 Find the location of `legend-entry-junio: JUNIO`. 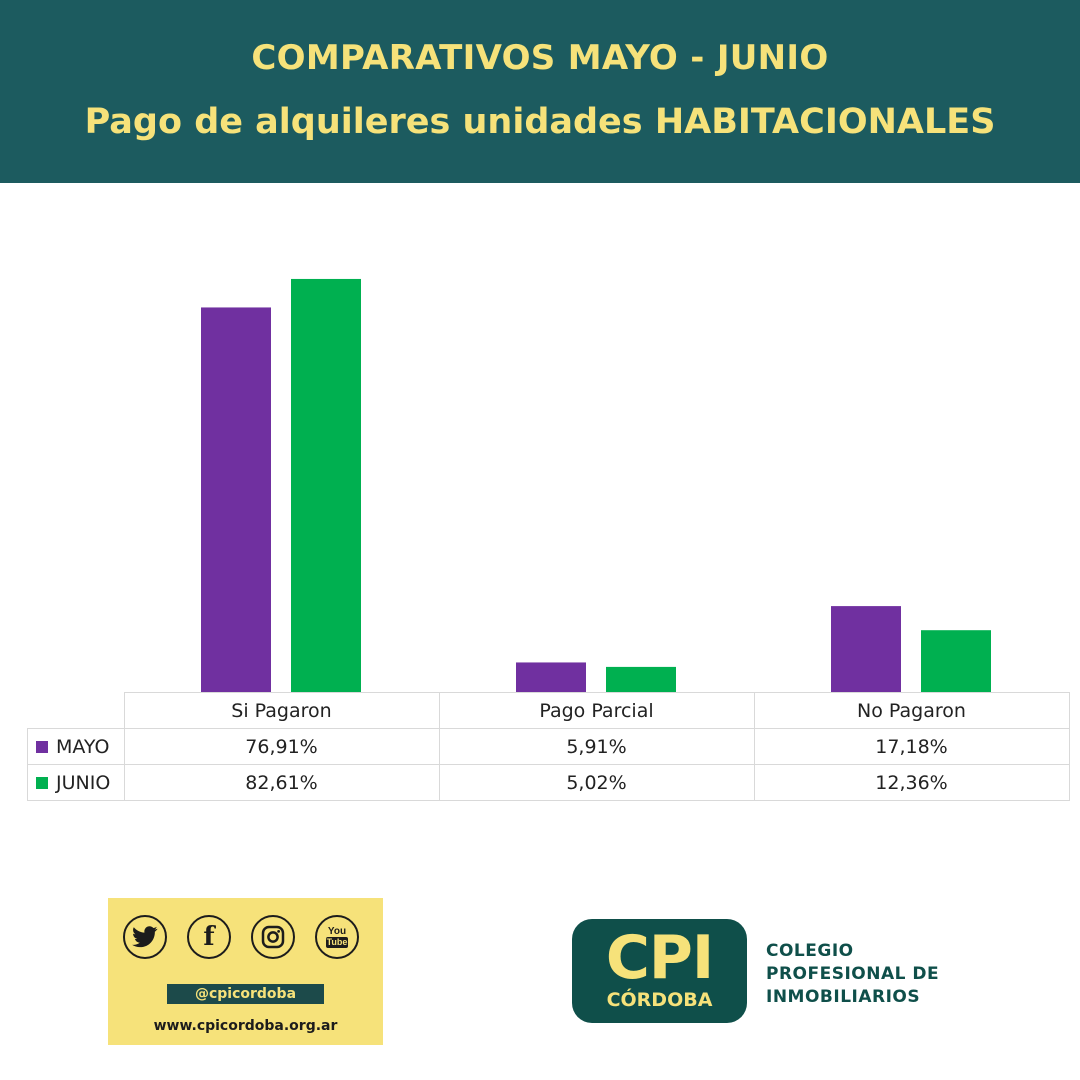

legend-entry-junio: JUNIO is located at coordinates (76, 782).